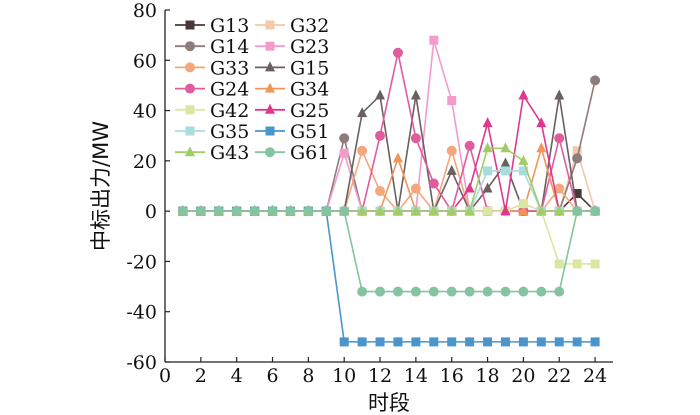  What do you see at coordinates (229, 111) in the screenshot?
I see `legend-label: G42` at bounding box center [229, 111].